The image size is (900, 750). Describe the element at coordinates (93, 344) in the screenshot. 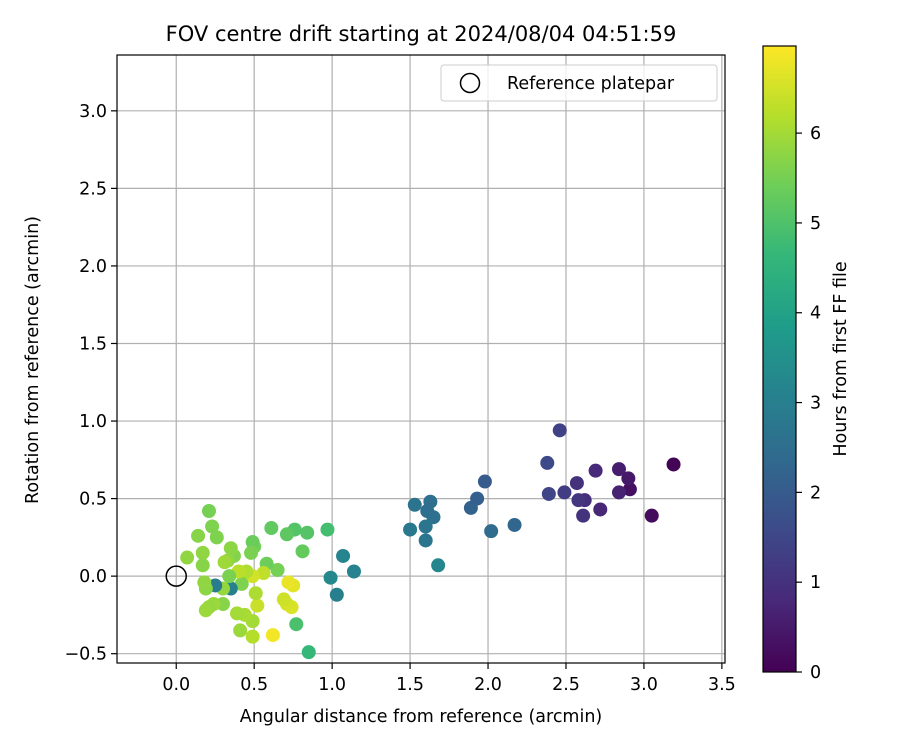

I see `y-tick-label: 1.5` at that location.